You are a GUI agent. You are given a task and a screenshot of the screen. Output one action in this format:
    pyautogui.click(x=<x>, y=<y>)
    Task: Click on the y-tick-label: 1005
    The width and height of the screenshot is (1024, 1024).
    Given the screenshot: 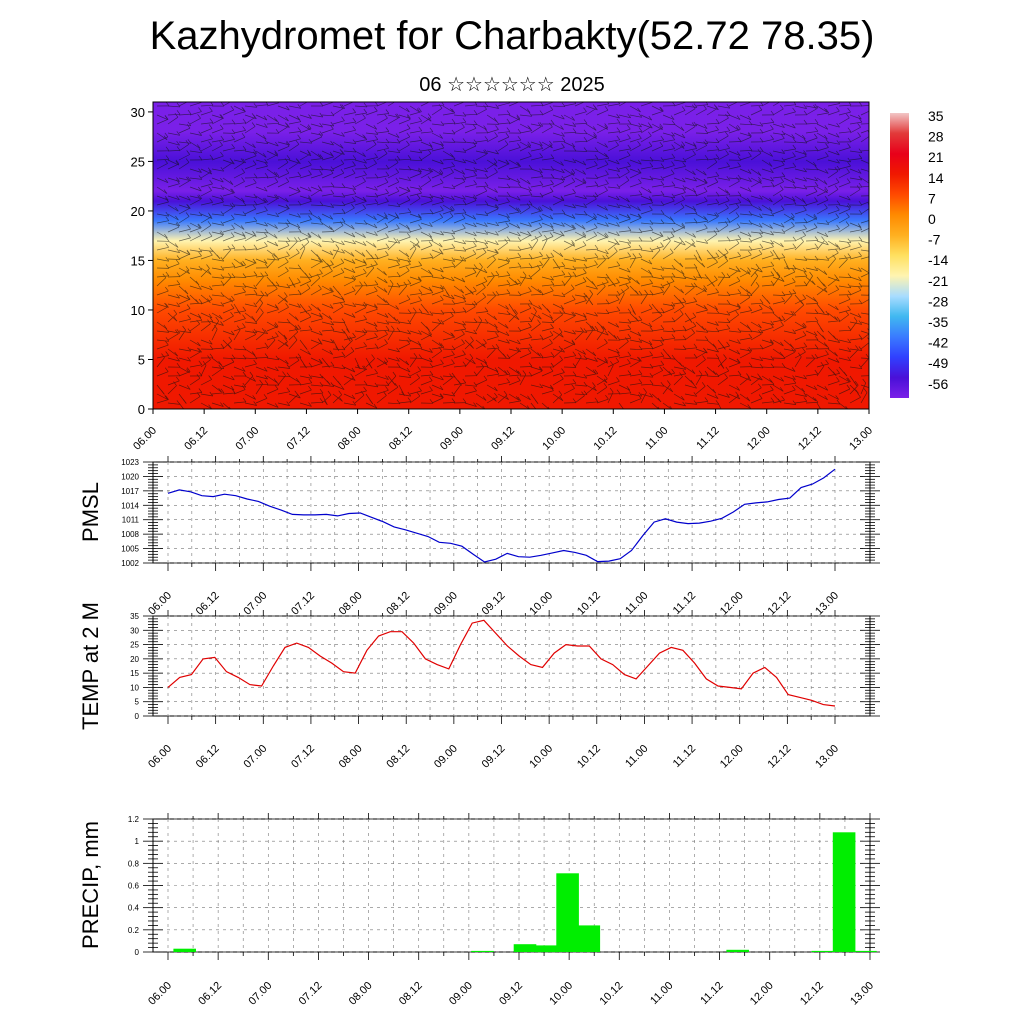 What is the action you would take?
    pyautogui.click(x=130, y=549)
    